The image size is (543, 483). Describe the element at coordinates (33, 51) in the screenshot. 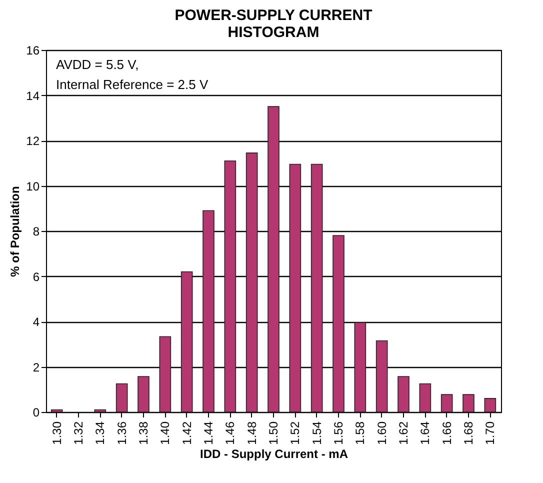

I see `y-tick-label: 16` at that location.